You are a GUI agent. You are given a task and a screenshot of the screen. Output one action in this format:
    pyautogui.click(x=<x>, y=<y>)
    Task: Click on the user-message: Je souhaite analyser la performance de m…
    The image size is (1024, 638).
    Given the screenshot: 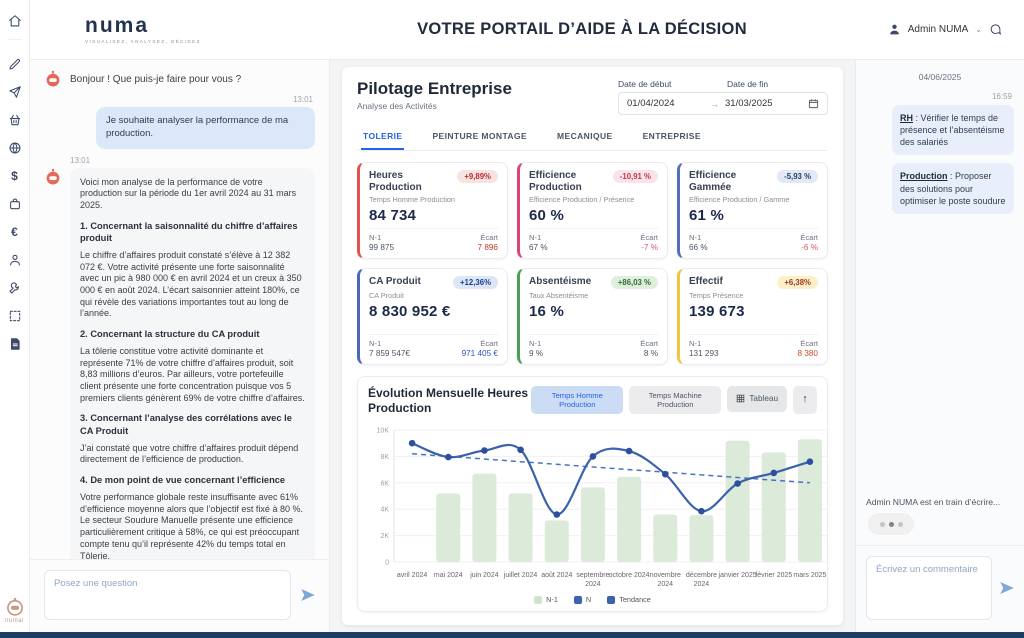 What is the action you would take?
    pyautogui.click(x=205, y=128)
    